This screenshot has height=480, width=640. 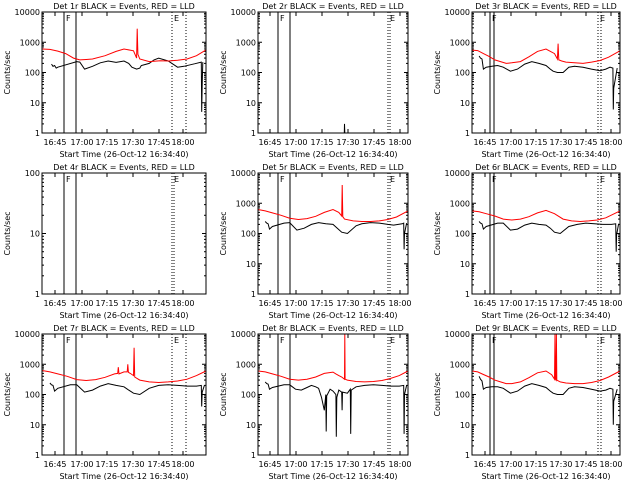 What do you see at coordinates (333, 167) in the screenshot?
I see `panel-title: Det 5r BLACK = Events, RED = LLD` at bounding box center [333, 167].